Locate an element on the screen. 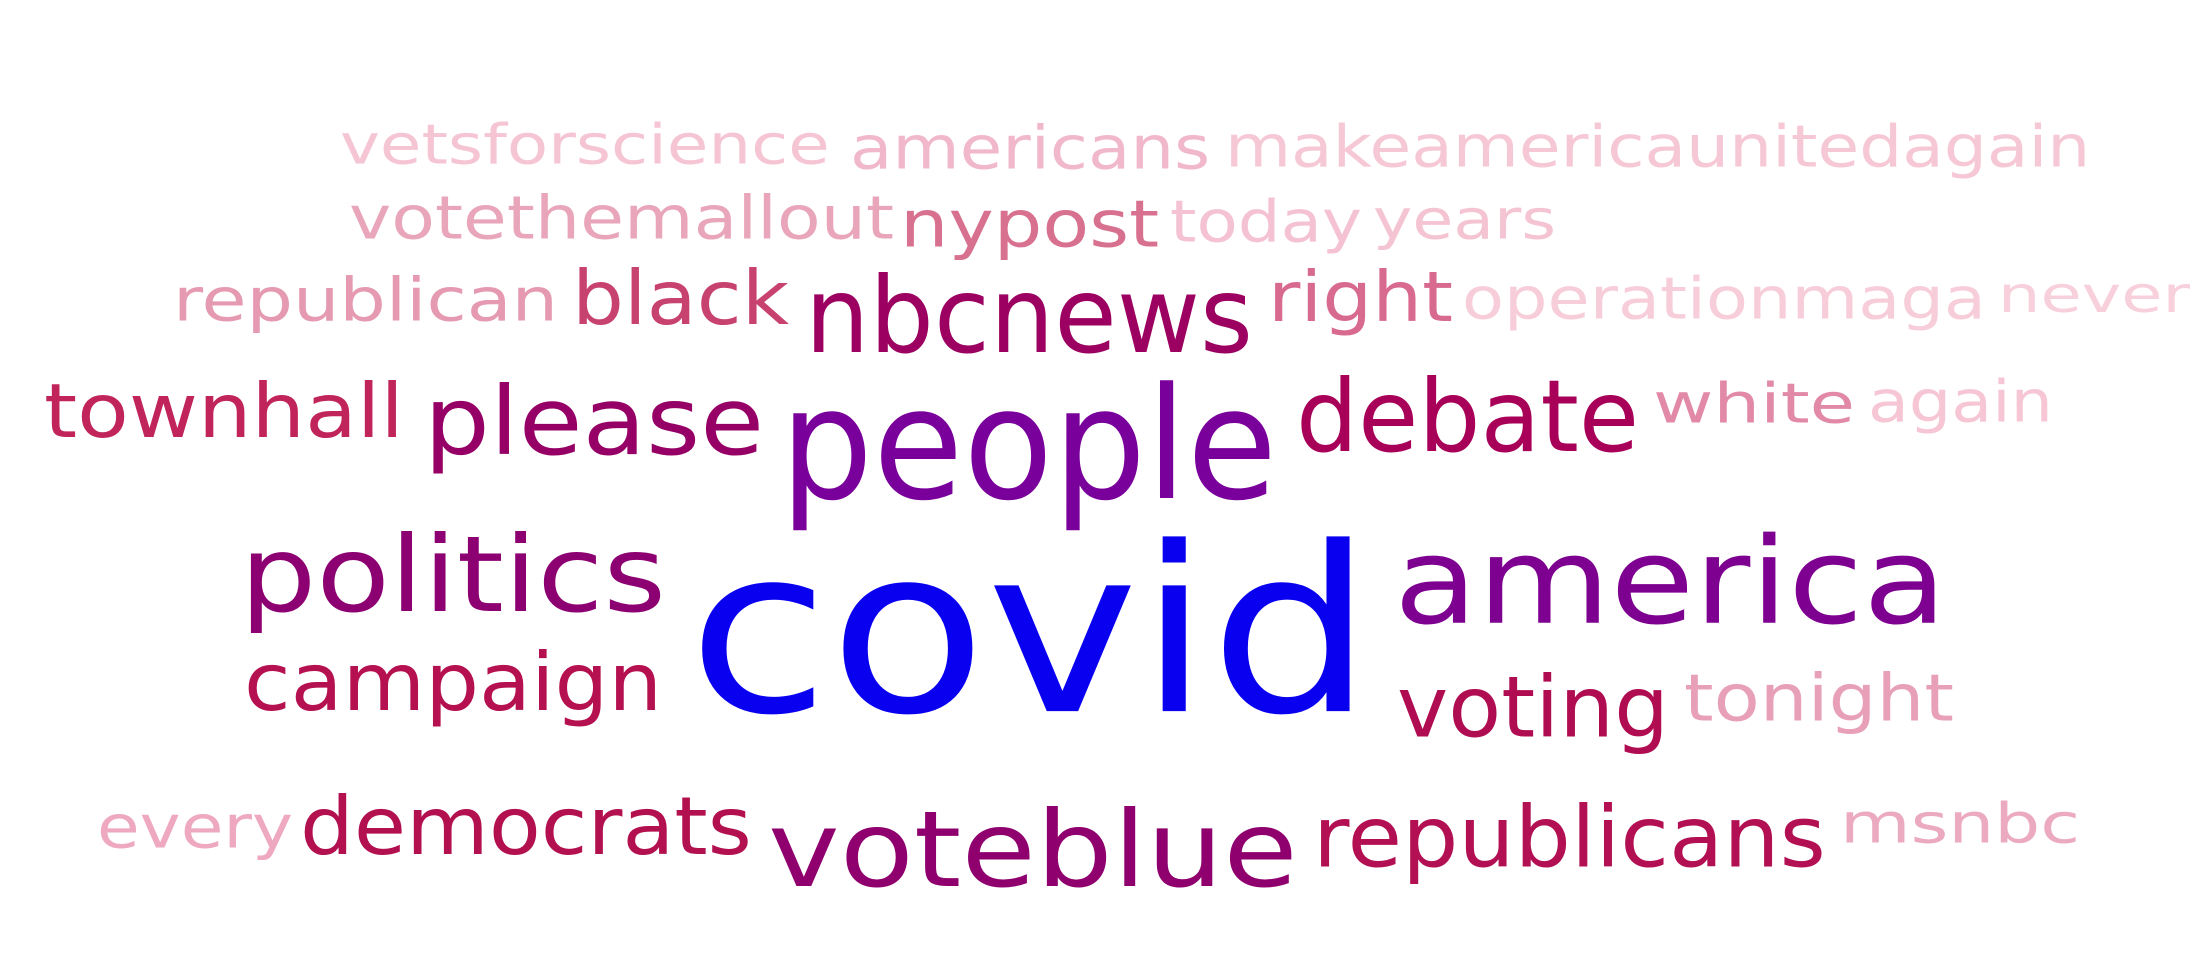 The width and height of the screenshot is (2206, 972). word-covid: covid is located at coordinates (1030, 631).